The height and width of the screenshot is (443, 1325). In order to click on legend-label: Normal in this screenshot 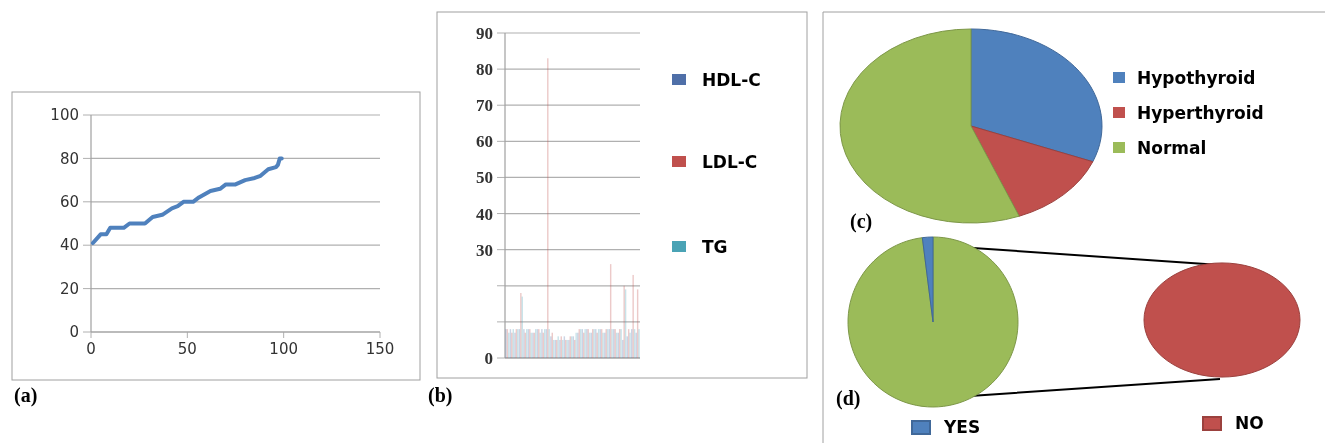, I will do `click(1172, 147)`.